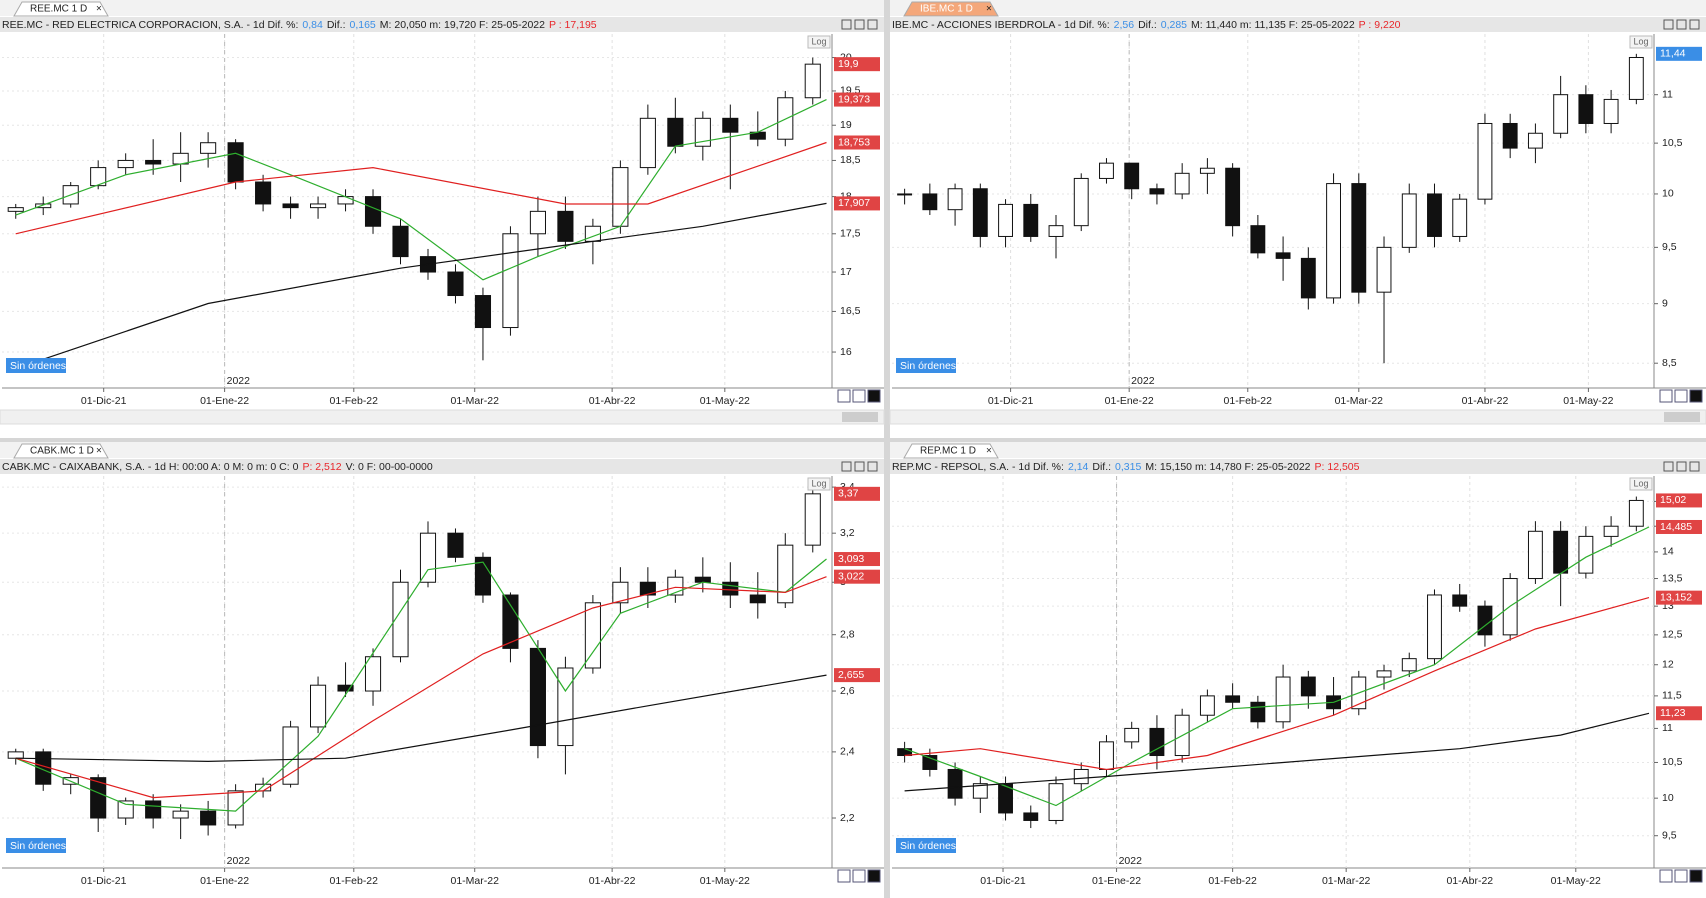 Image resolution: width=1706 pixels, height=898 pixels. Describe the element at coordinates (948, 451) in the screenshot. I see `tab-label: REP.MC 1 D` at that location.